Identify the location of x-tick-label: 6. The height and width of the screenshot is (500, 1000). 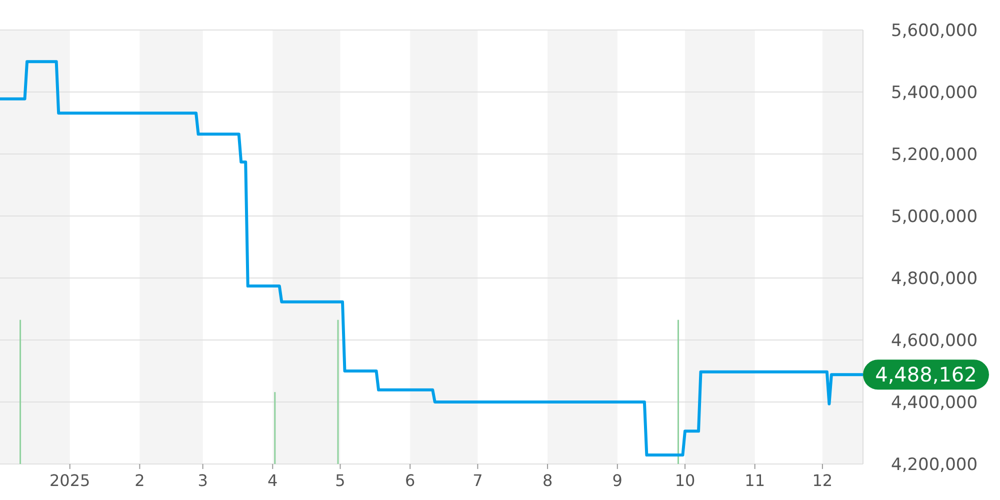
(410, 480).